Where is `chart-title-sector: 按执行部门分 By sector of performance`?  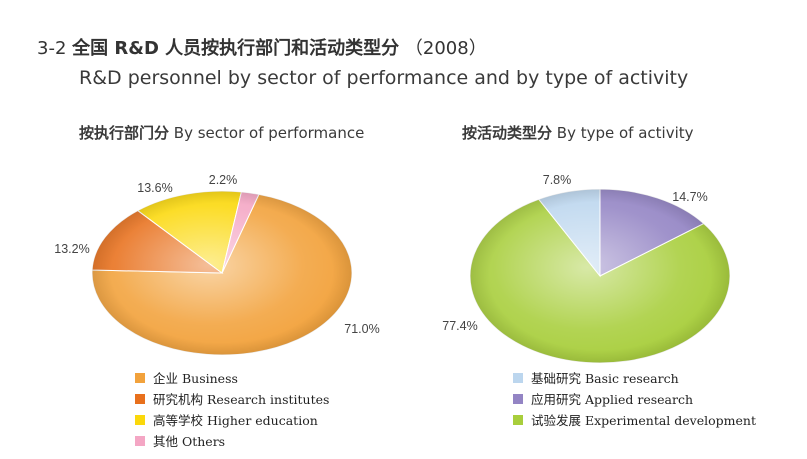 chart-title-sector: 按执行部门分 By sector of performance is located at coordinates (221, 132).